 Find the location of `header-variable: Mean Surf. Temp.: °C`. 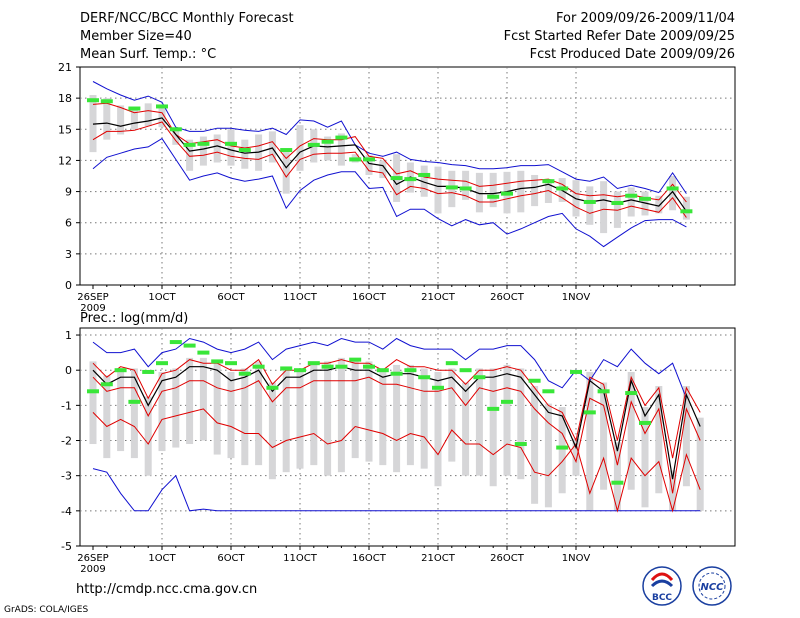

header-variable: Mean Surf. Temp.: °C is located at coordinates (148, 54).